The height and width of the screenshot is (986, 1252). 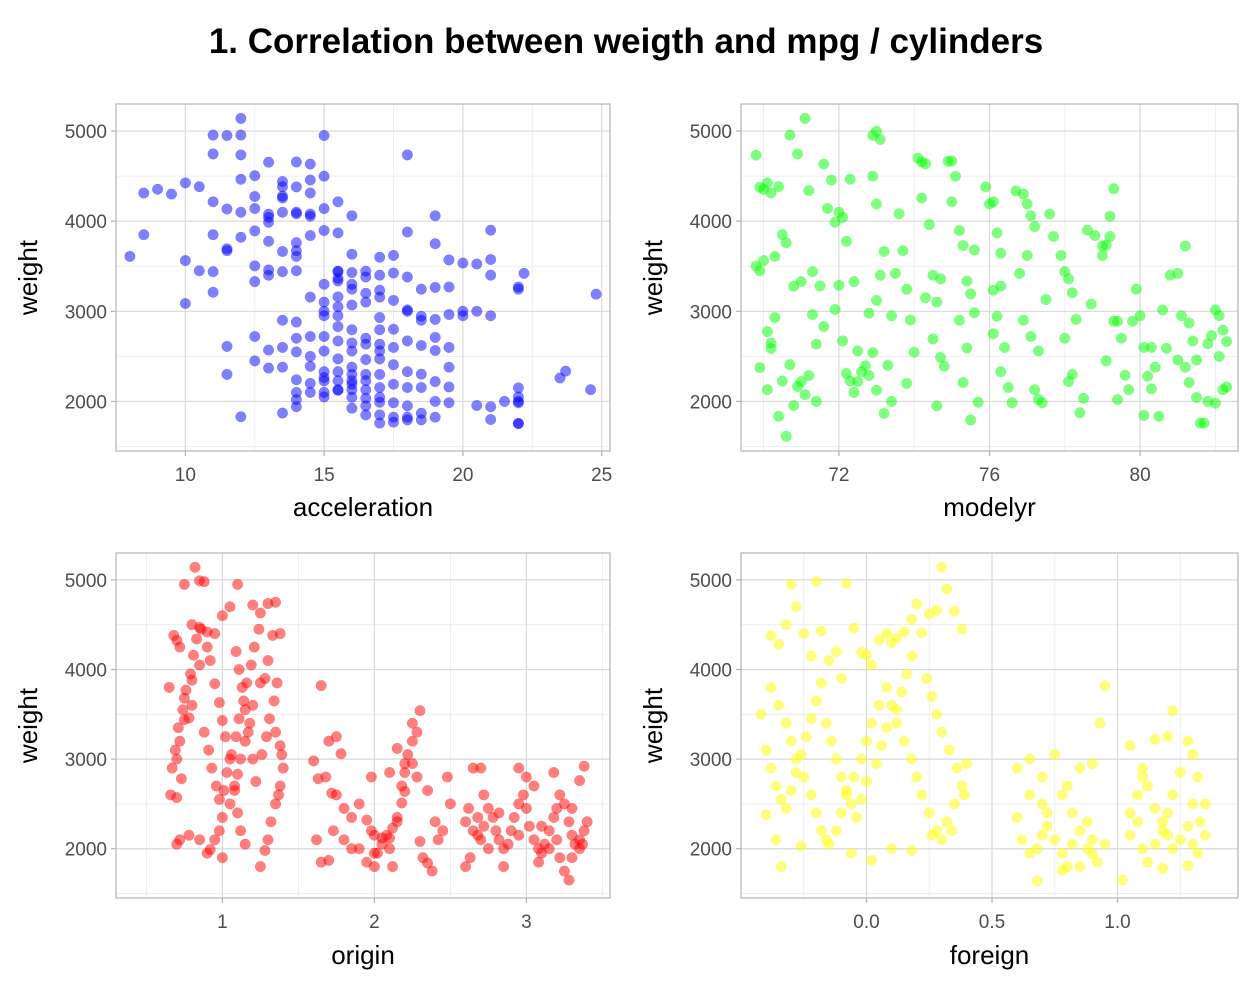 I want to click on panel-background, so click(x=989, y=725).